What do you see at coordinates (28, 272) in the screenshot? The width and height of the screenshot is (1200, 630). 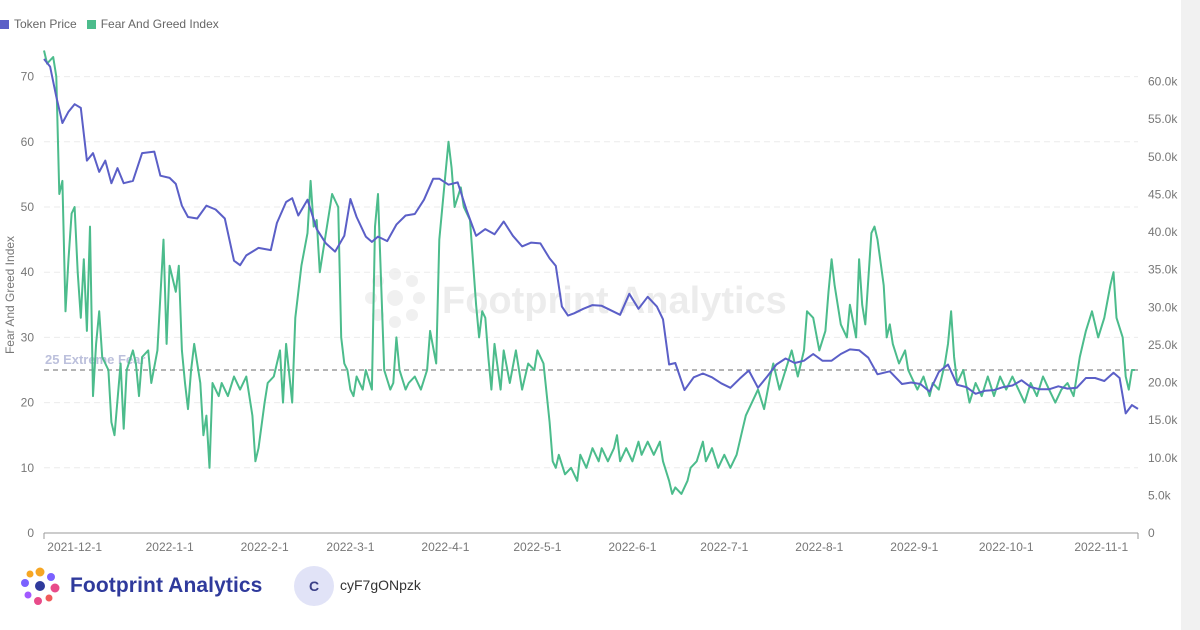 I see `y-left-tick-label: 40` at bounding box center [28, 272].